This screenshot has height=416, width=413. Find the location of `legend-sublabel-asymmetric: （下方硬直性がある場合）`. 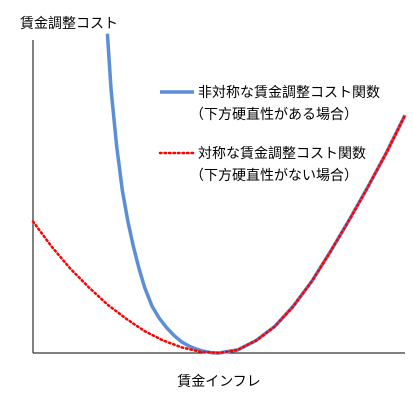

legend-sublabel-asymmetric: （下方硬直性がある場合） is located at coordinates (274, 114).